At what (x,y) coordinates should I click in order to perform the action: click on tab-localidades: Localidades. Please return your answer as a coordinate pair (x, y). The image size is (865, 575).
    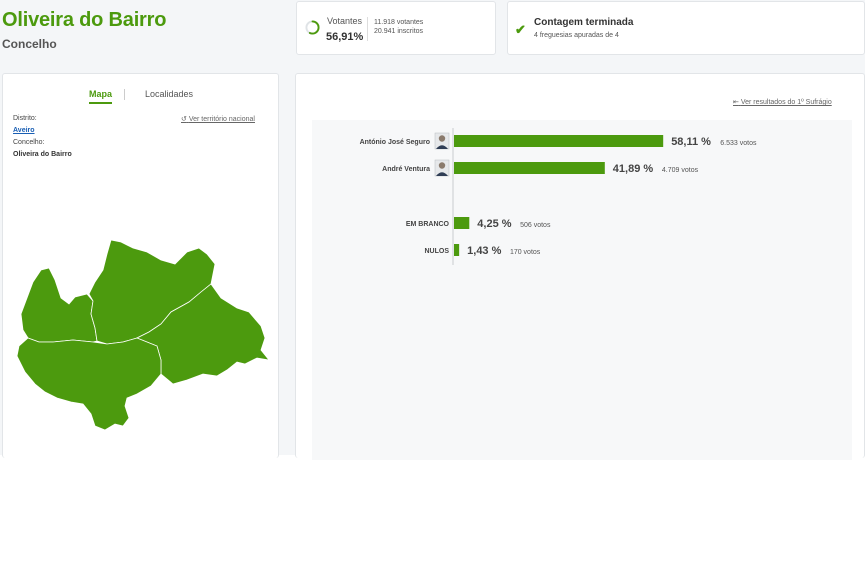
    Looking at the image, I should click on (169, 94).